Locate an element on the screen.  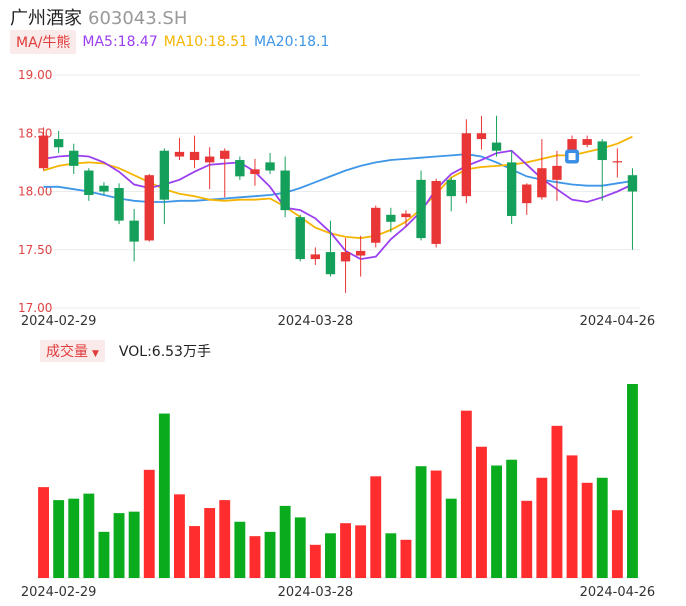
price-tick-label: 17.50 is located at coordinates (35, 250).